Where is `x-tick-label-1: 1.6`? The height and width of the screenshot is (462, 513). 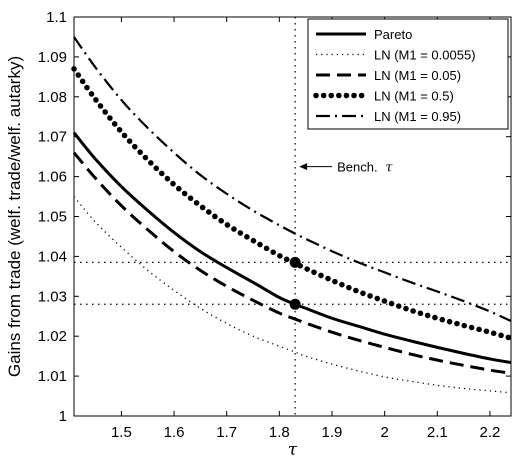 x-tick-label-1: 1.6 is located at coordinates (174, 432).